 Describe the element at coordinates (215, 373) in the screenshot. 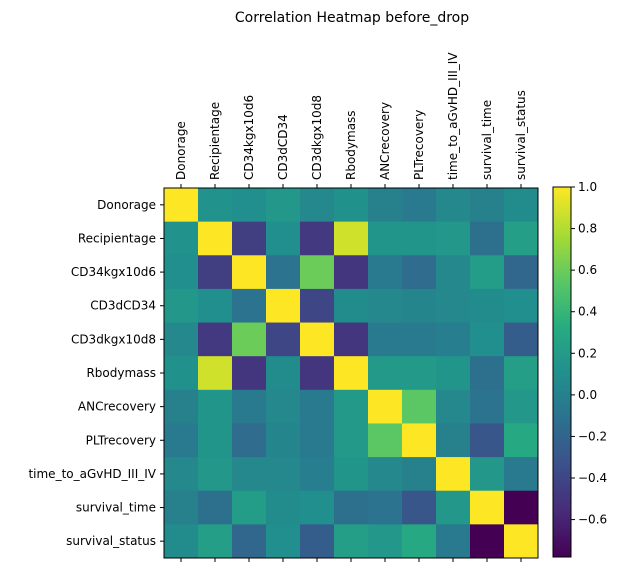

I see `heatmap-cell-Rbodymass-Recipientage` at that location.